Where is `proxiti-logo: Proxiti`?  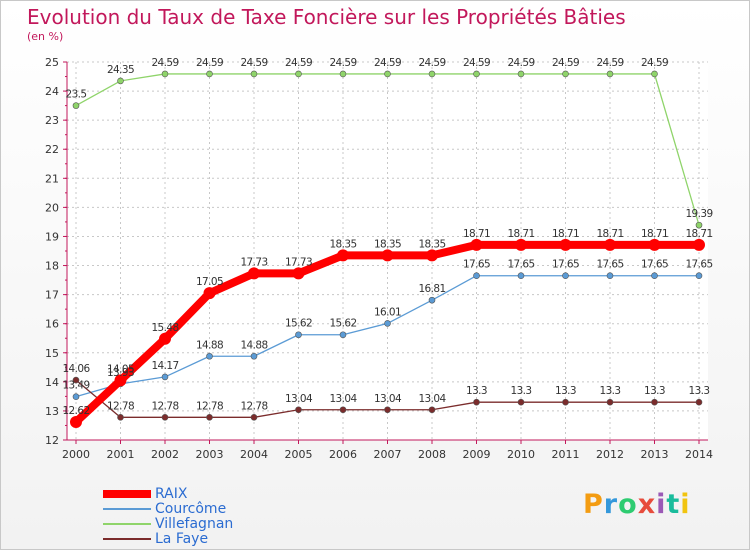
proxiti-logo: Proxiti is located at coordinates (637, 504).